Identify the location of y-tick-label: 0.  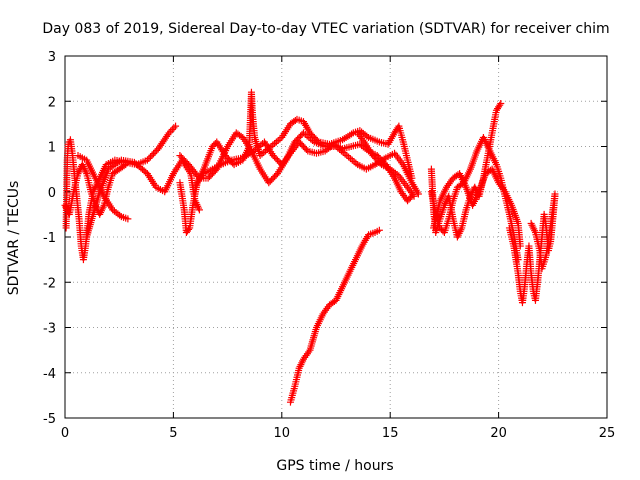
(52, 193).